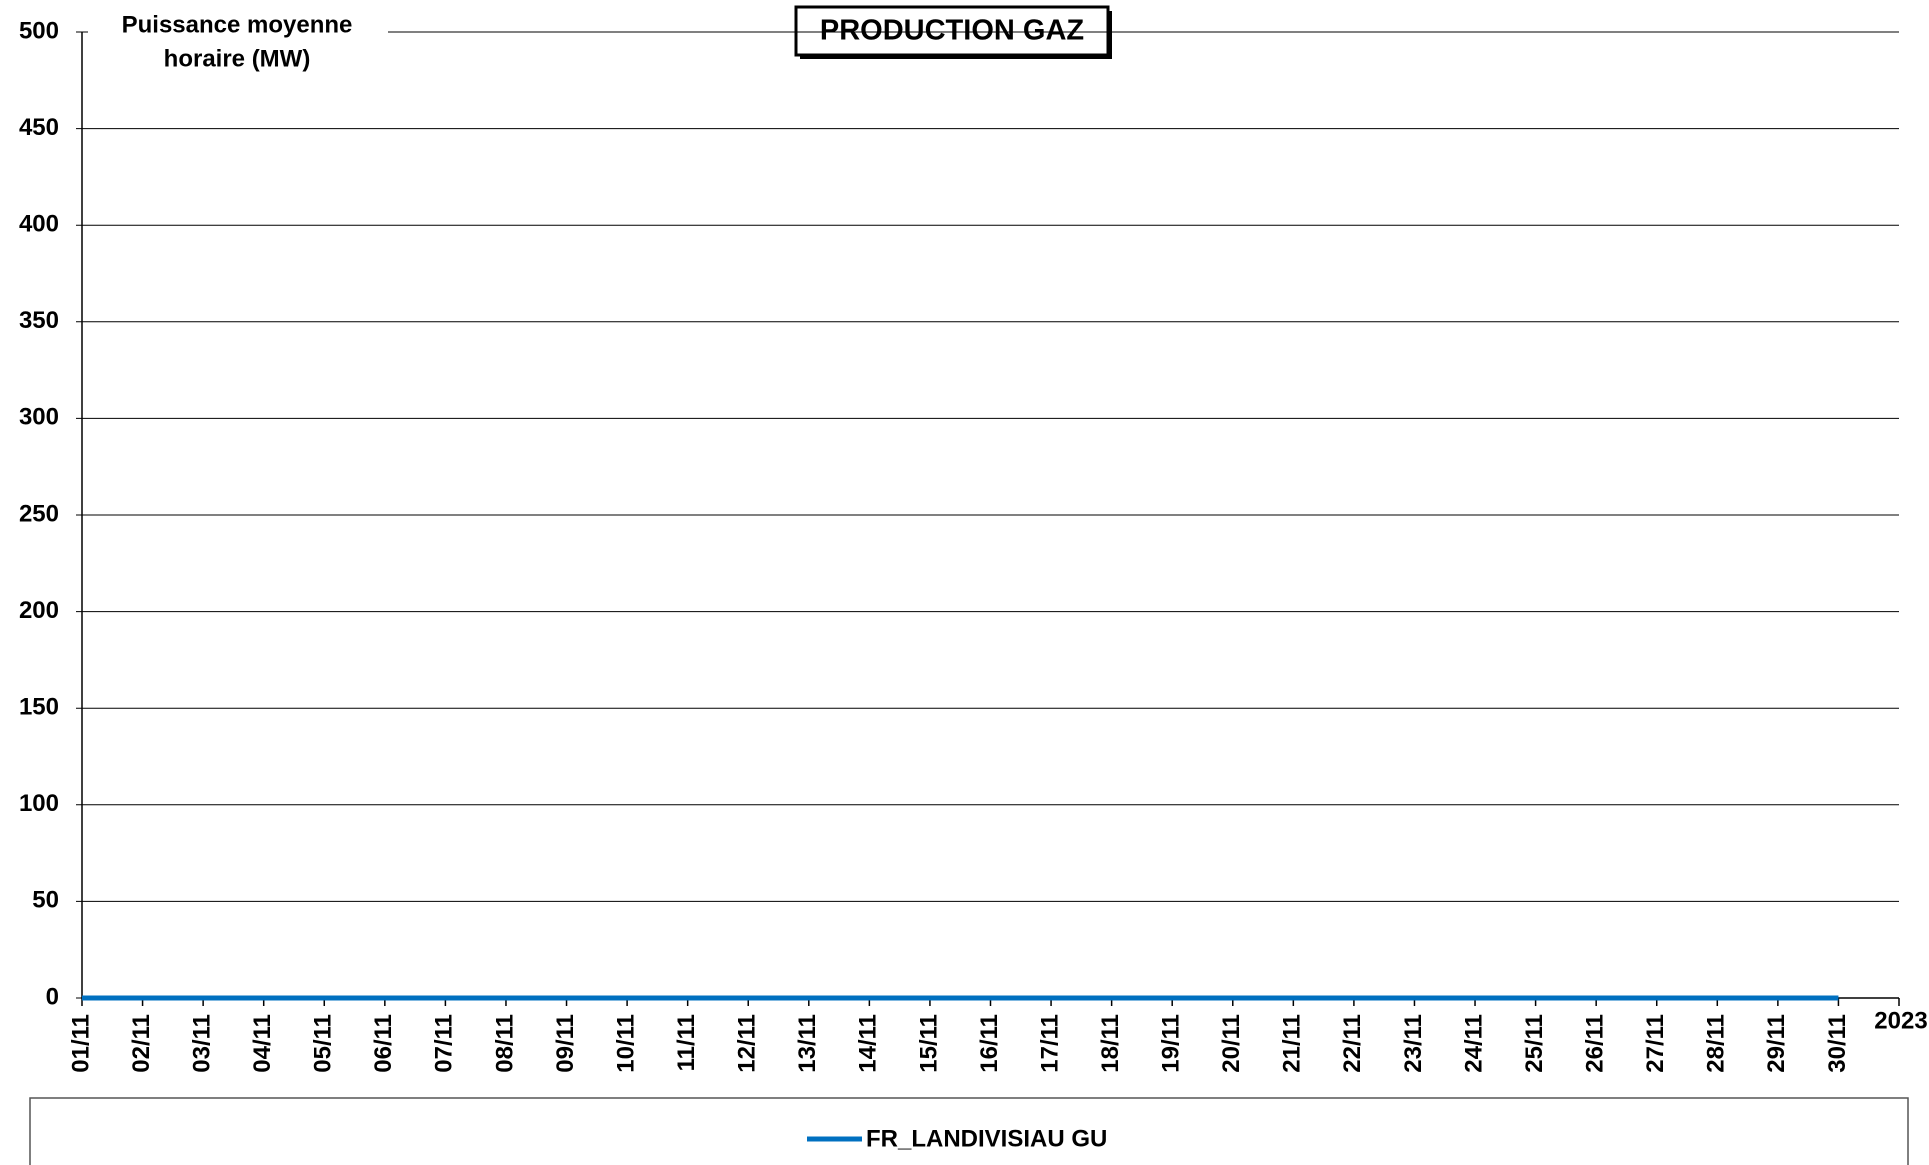 This screenshot has width=1929, height=1165. What do you see at coordinates (1837, 1043) in the screenshot?
I see `x-tick-label: 30/11` at bounding box center [1837, 1043].